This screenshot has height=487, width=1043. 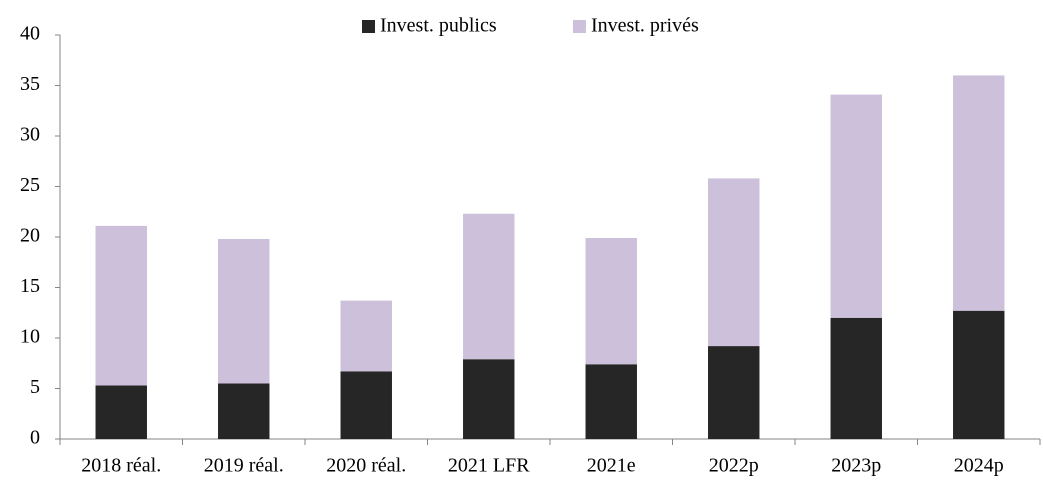 What do you see at coordinates (30, 337) in the screenshot?
I see `y-tick-label: 10` at bounding box center [30, 337].